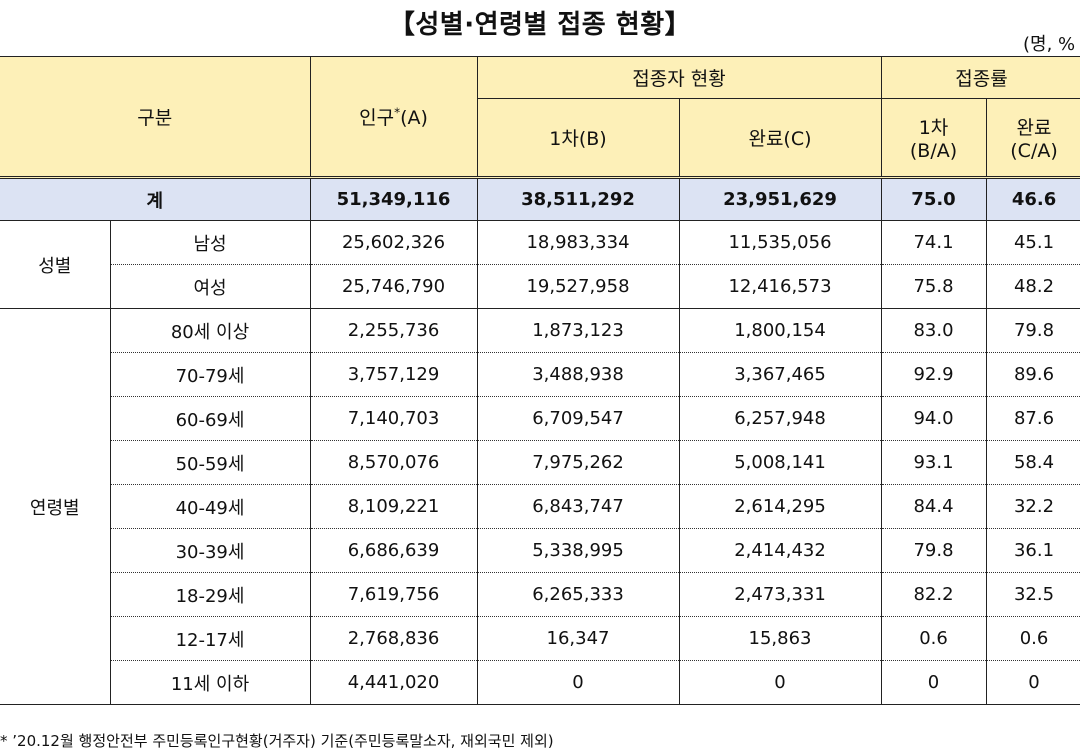 The image size is (1080, 755). I want to click on unit-label: (명, %, so click(1049, 44).